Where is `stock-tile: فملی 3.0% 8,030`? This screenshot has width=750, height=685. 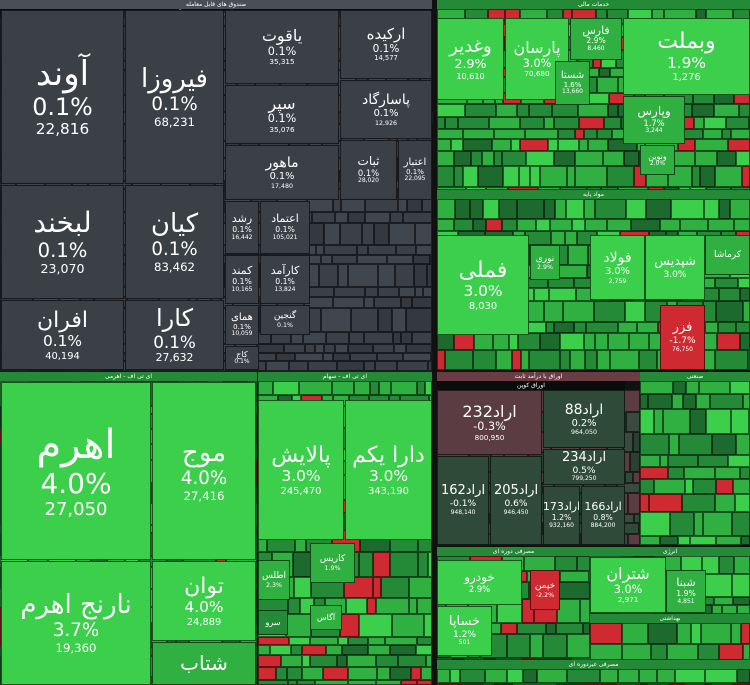
stock-tile: فملی 3.0% 8,030 is located at coordinates (483, 285).